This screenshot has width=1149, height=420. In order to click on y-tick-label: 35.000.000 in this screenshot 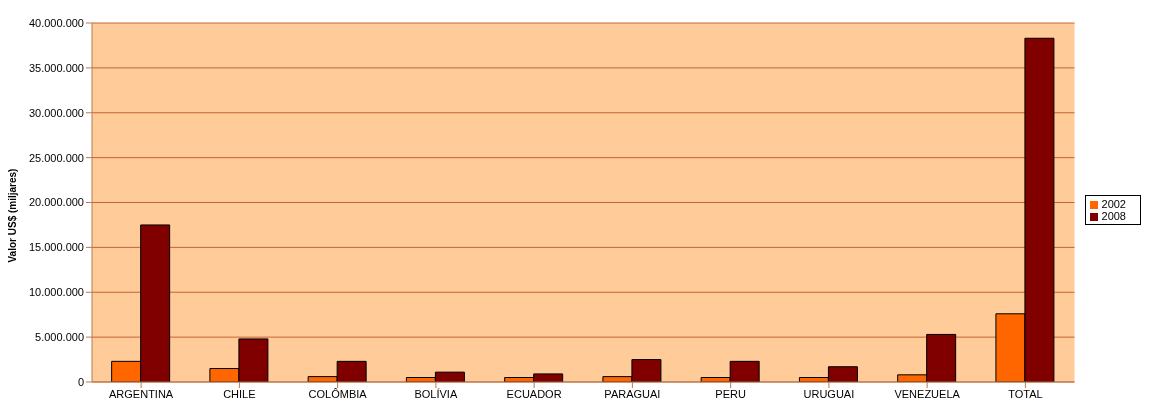, I will do `click(56, 67)`.